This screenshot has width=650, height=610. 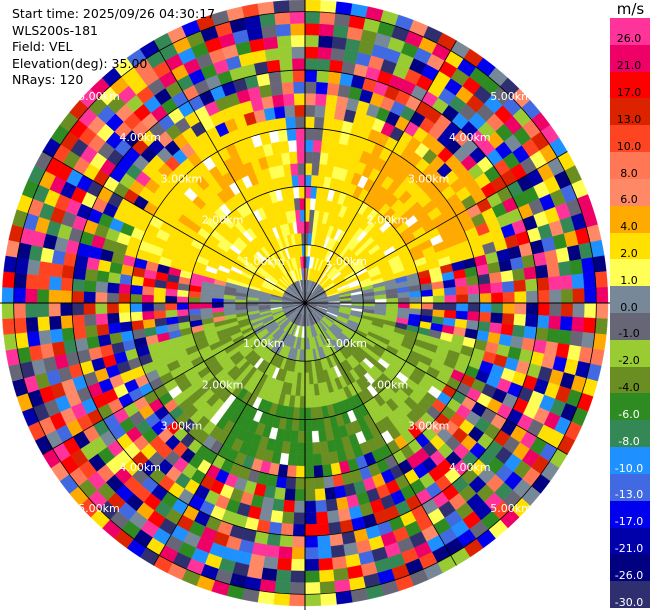 I want to click on colorbar-tick-label: 17.0, so click(x=629, y=93).